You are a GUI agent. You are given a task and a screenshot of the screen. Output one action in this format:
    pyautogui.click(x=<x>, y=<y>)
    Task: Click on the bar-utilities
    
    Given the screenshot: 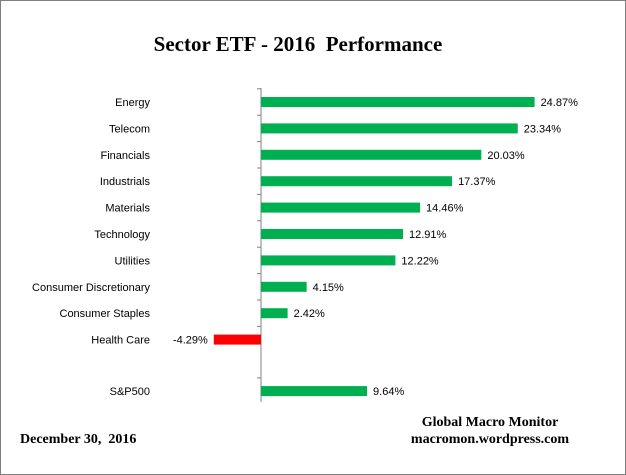 What is the action you would take?
    pyautogui.click(x=328, y=260)
    